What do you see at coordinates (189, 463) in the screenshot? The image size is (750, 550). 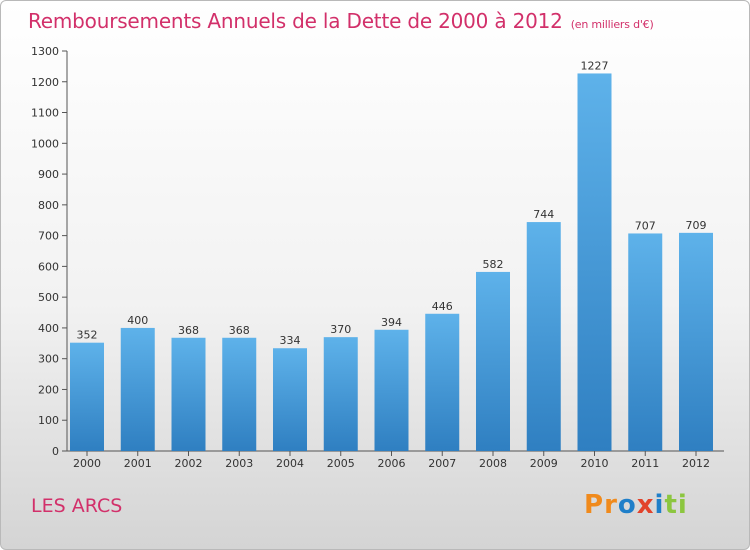 I see `x-tick-label: 2002` at bounding box center [189, 463].